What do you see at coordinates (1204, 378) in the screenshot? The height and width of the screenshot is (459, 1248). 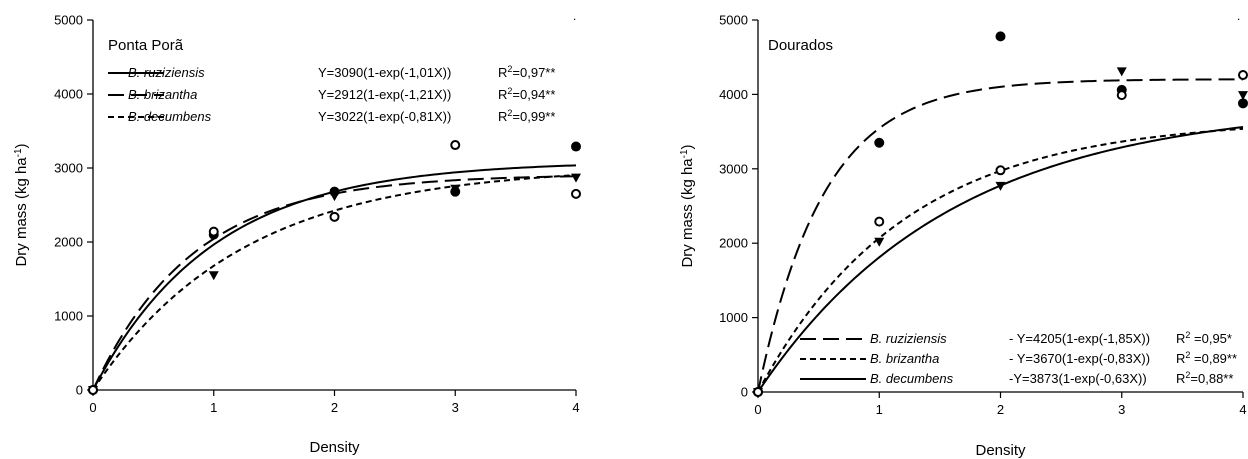 I see `legend-r-squared: R2=0,88**` at bounding box center [1204, 378].